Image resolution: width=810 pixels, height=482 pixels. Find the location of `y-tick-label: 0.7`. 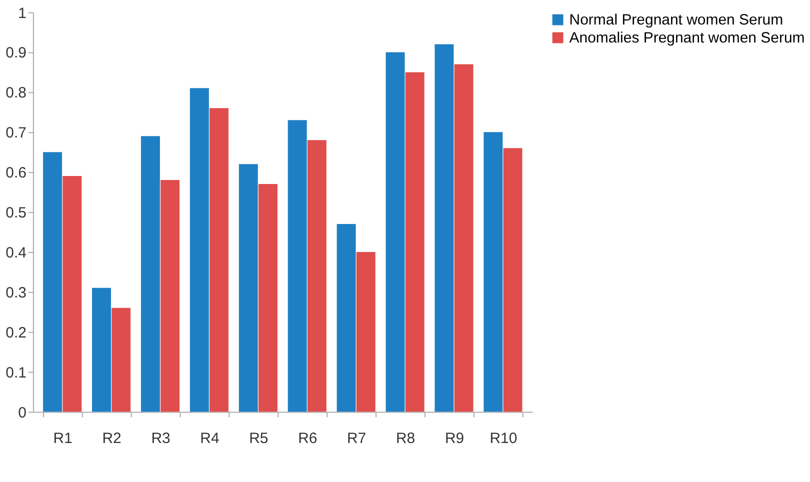

y-tick-label: 0.7 is located at coordinates (16, 133).